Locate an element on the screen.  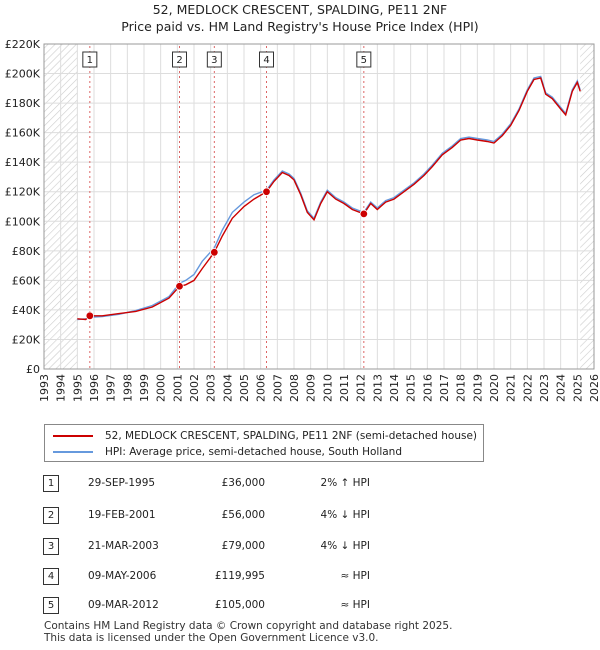
sale-hpi-diff: 2% ↑ HPI is located at coordinates (345, 483).